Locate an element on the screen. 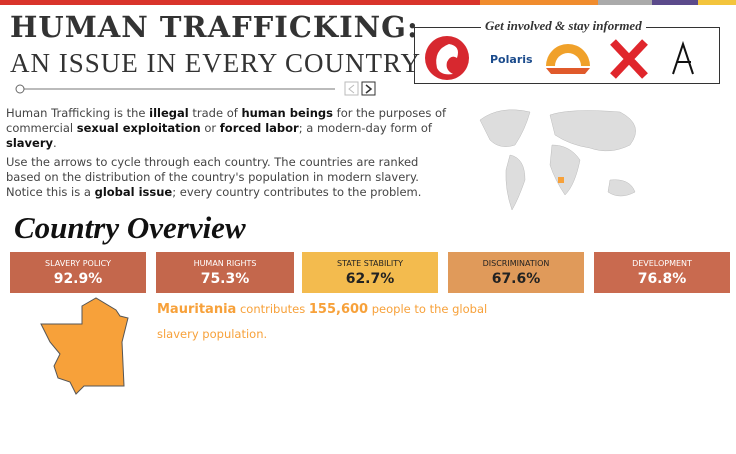  metric-value: 75.3% is located at coordinates (225, 279).